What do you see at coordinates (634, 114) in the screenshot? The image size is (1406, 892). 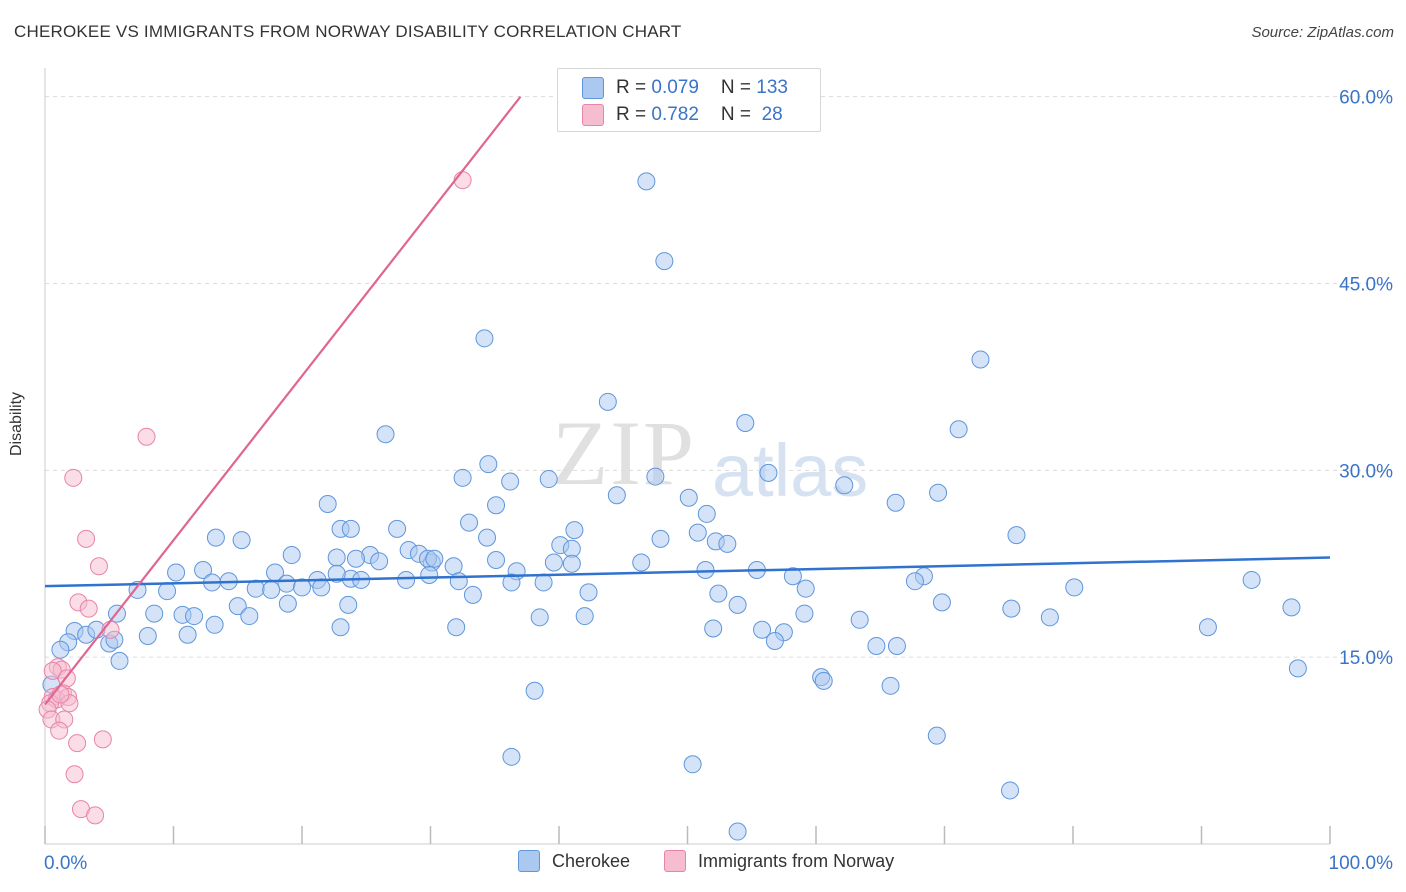 I see `norway-r-label: R =` at bounding box center [634, 114].